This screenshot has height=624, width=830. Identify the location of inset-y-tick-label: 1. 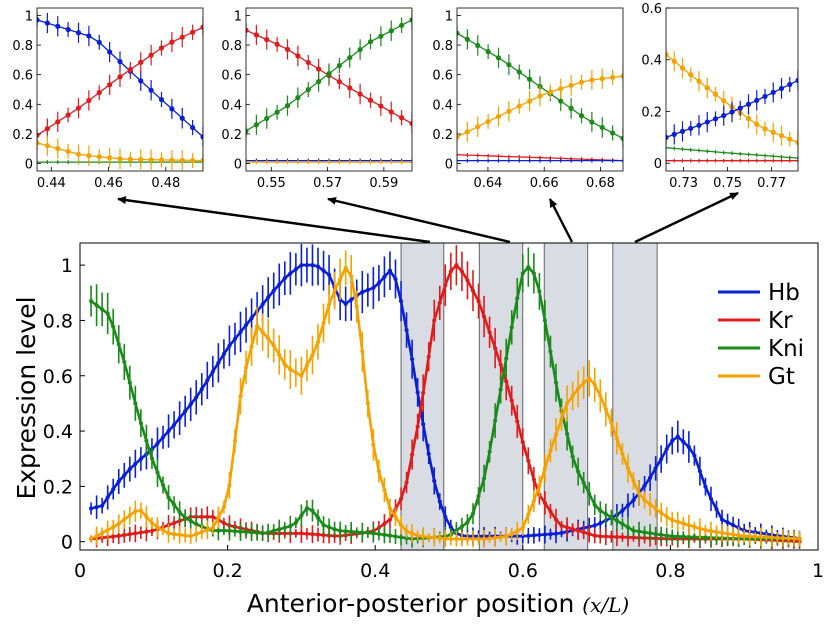
(238, 16).